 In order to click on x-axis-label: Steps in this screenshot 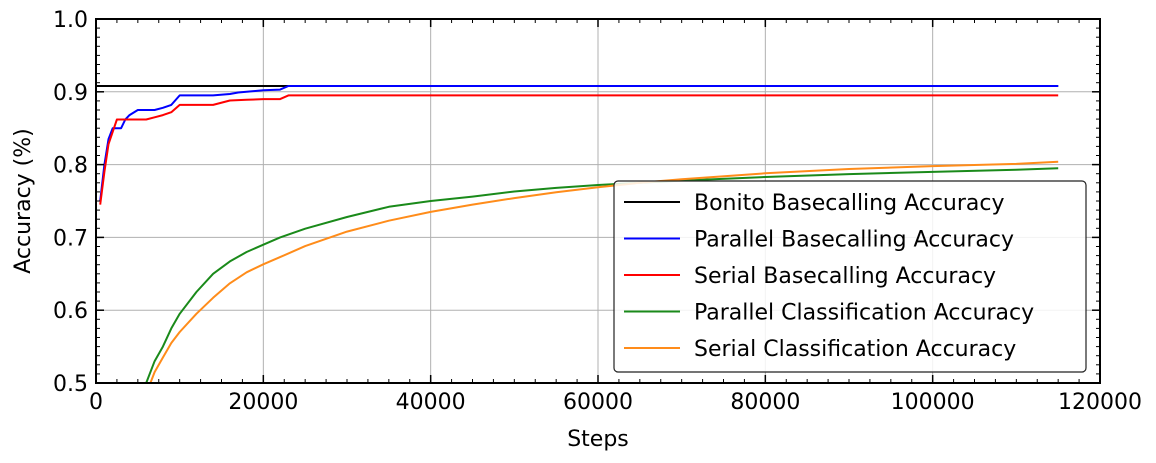, I will do `click(598, 439)`.